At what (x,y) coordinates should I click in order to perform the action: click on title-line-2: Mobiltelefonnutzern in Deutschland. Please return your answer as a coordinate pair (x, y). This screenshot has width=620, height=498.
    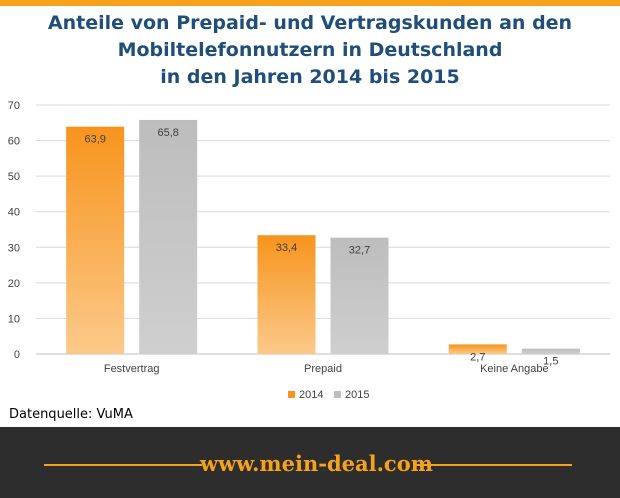
    Looking at the image, I should click on (310, 50).